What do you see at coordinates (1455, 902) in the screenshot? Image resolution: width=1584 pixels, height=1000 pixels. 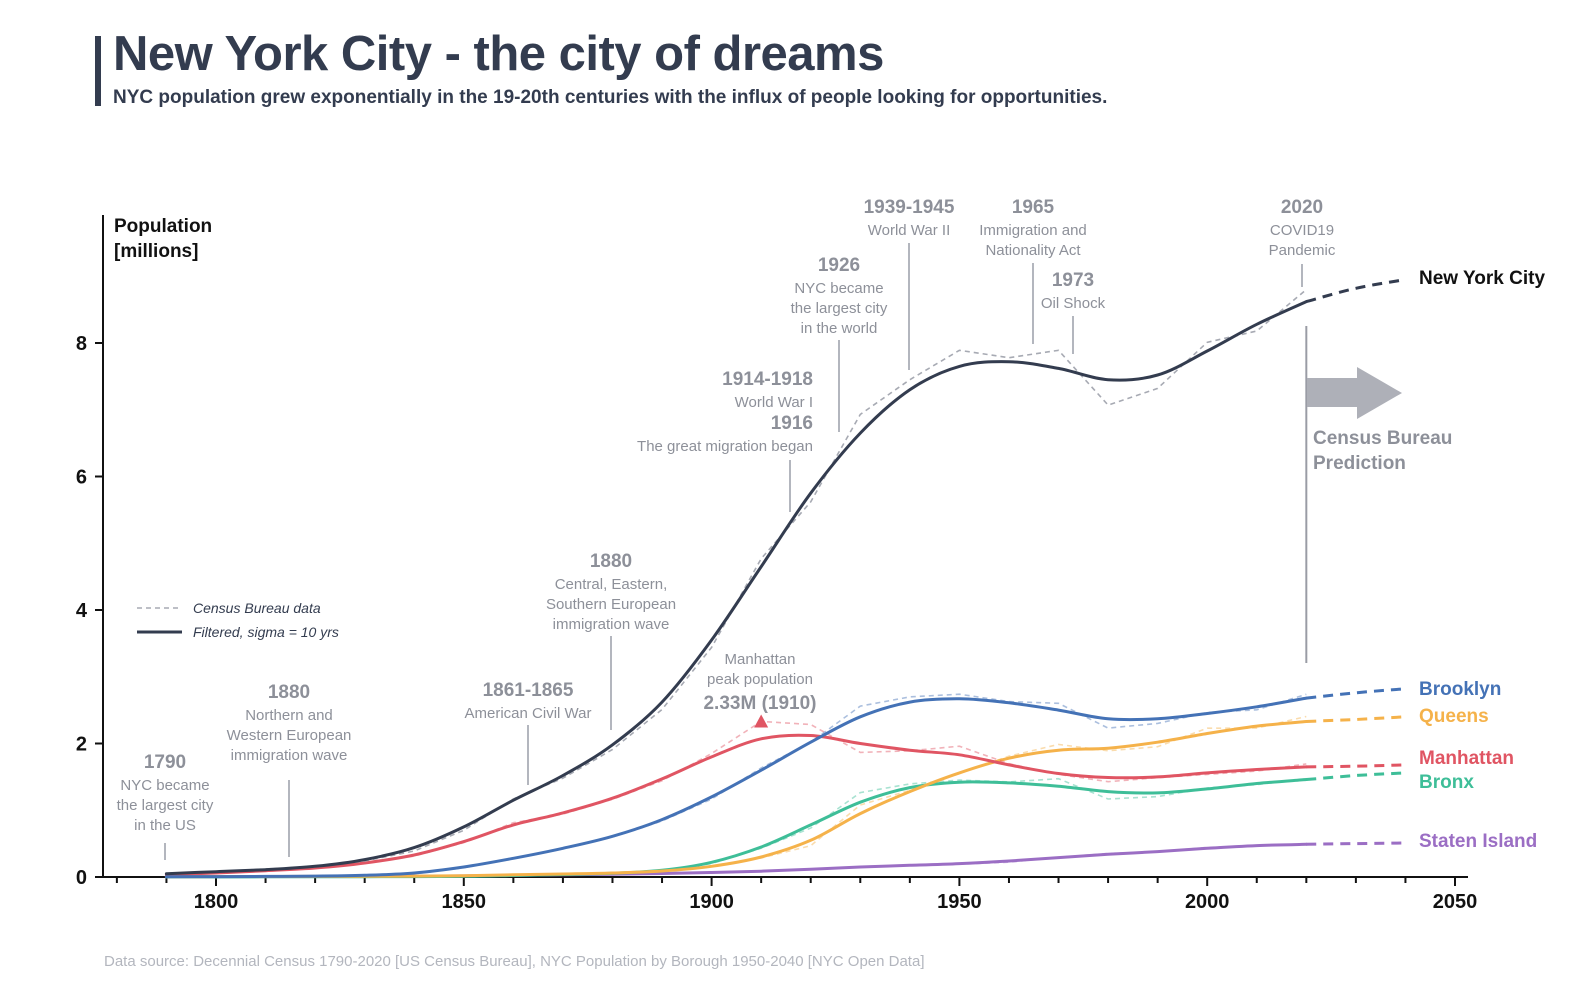 I see `x-tick-label: 2050` at bounding box center [1455, 902].